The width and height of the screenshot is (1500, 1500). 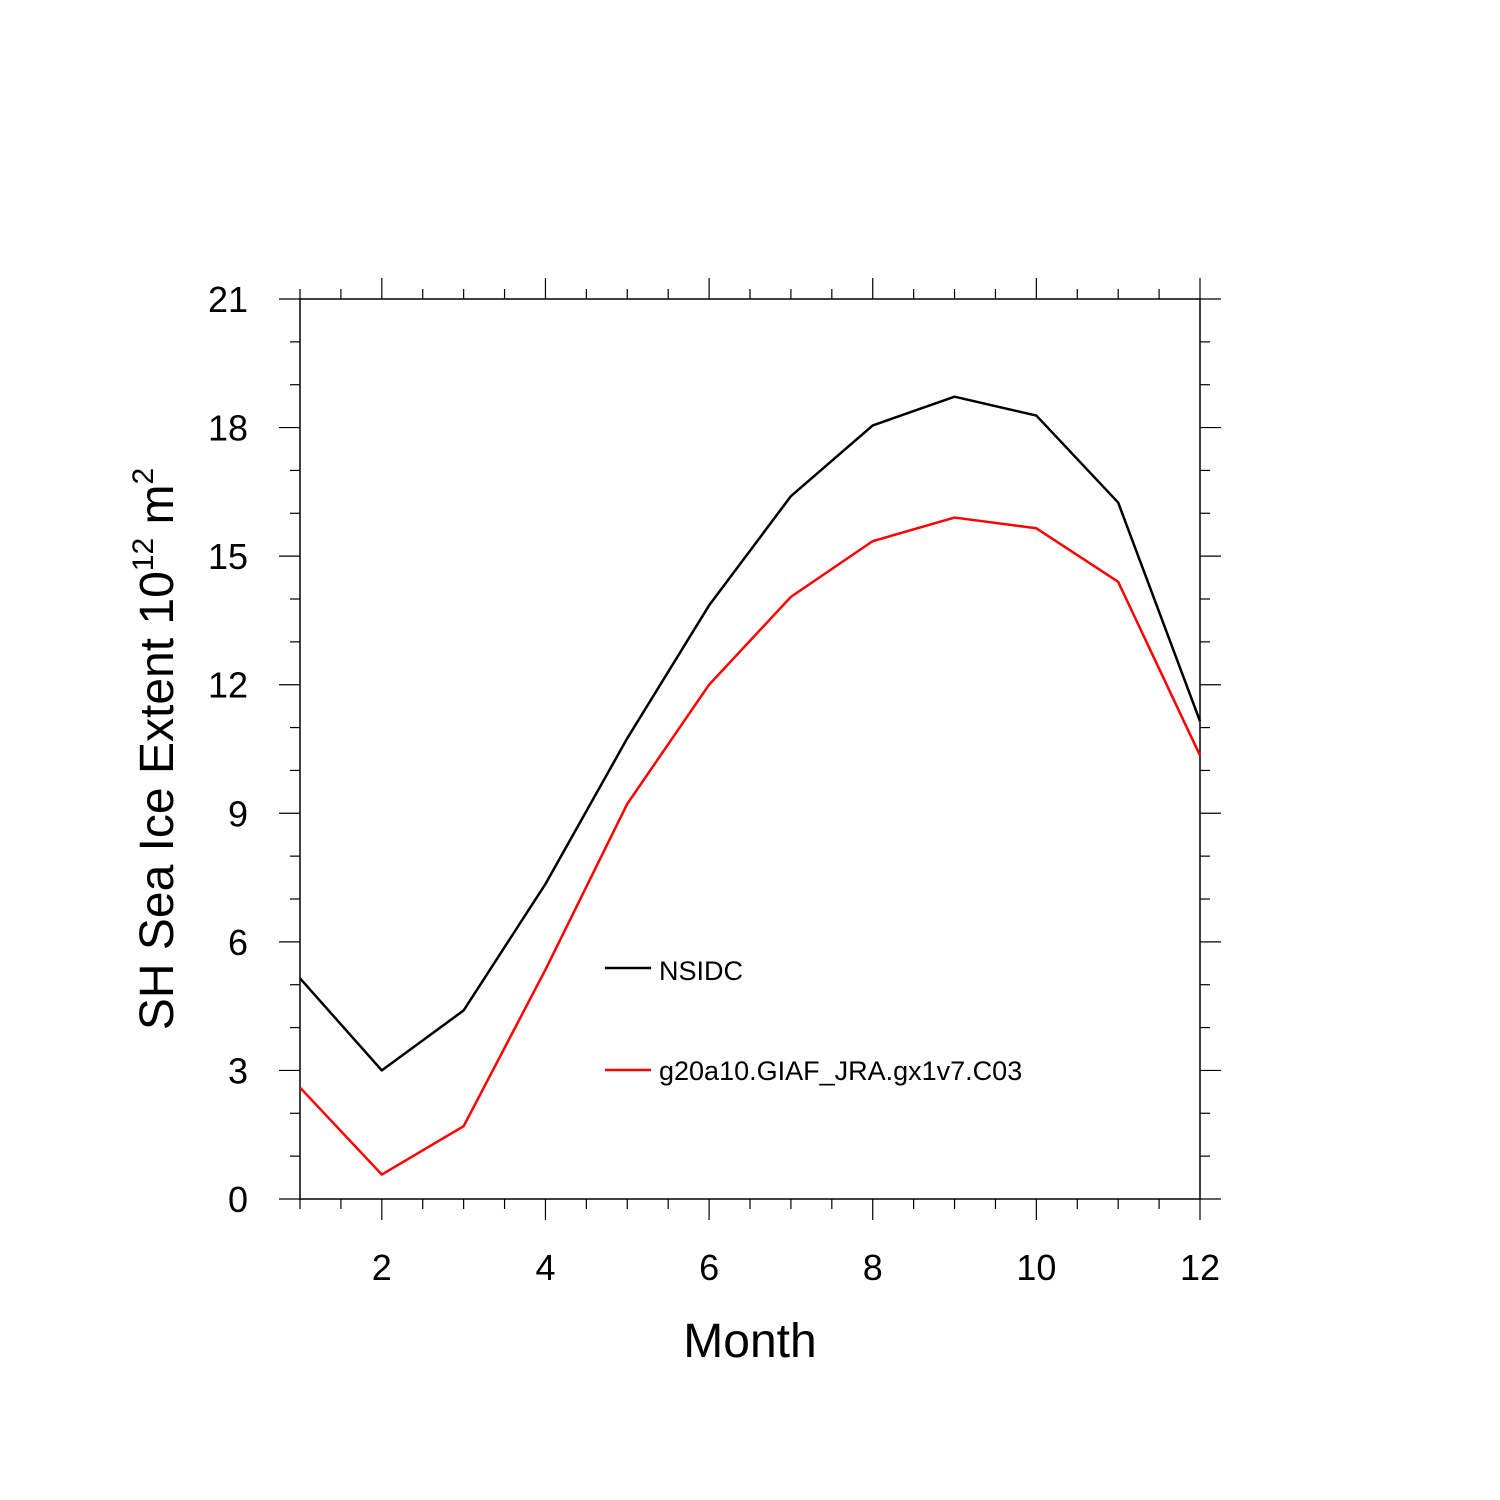 What do you see at coordinates (545, 1267) in the screenshot?
I see `x-tick-label: 4` at bounding box center [545, 1267].